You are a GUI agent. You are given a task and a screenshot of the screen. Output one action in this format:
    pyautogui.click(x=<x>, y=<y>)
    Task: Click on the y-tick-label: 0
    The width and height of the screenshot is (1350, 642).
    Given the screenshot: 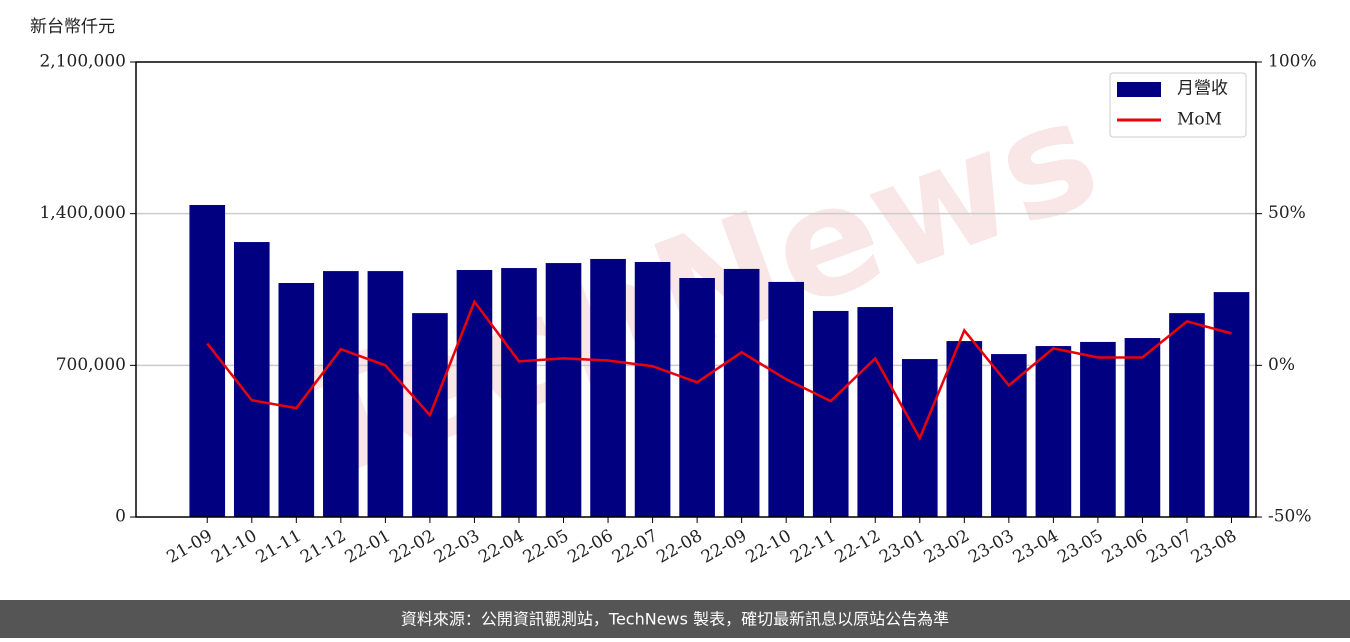 What is the action you would take?
    pyautogui.click(x=120, y=517)
    